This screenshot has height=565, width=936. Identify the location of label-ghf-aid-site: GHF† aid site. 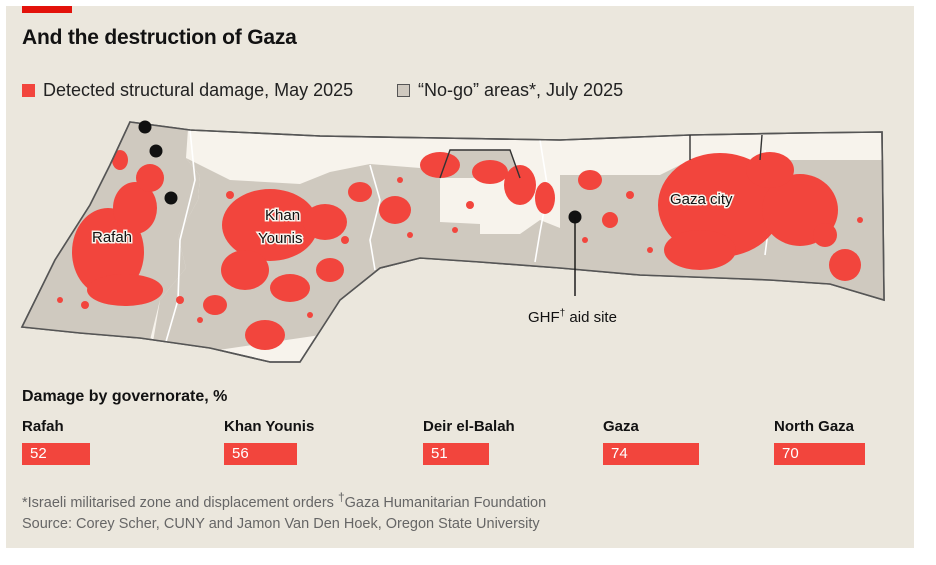
(572, 317).